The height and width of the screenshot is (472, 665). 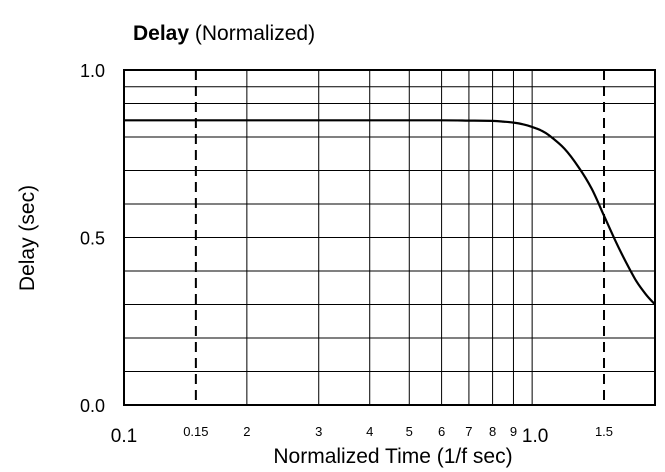 What do you see at coordinates (246, 431) in the screenshot?
I see `x-tick-label: 2` at bounding box center [246, 431].